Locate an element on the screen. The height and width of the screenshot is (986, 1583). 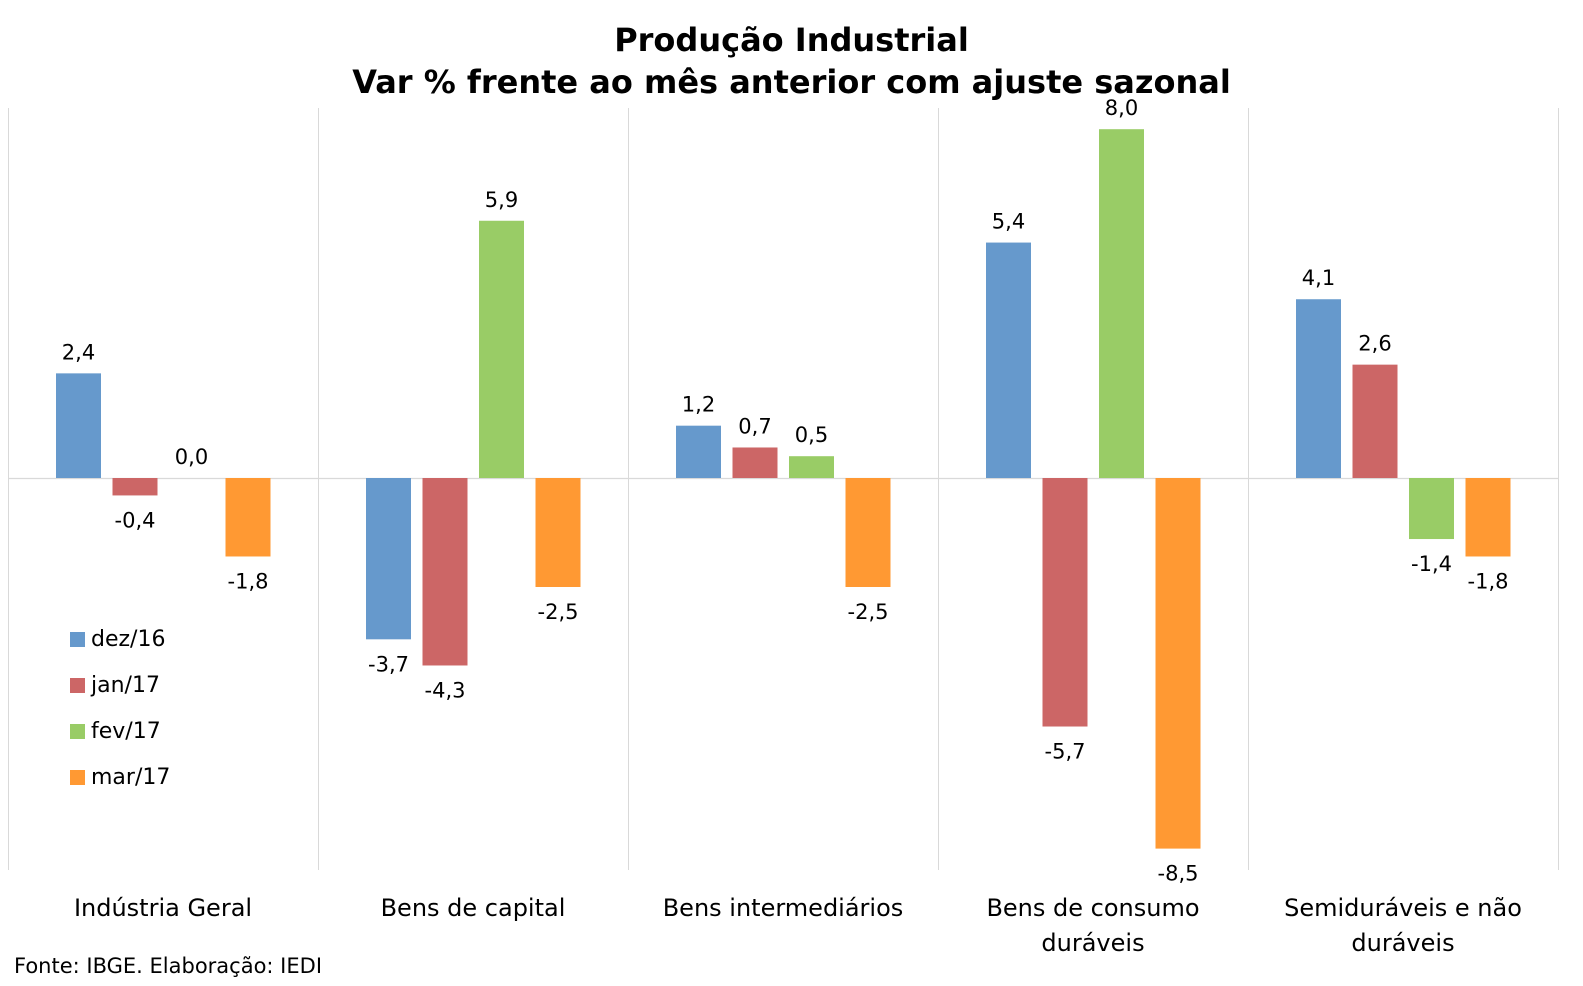
data-label: 5,4 is located at coordinates (1008, 222).